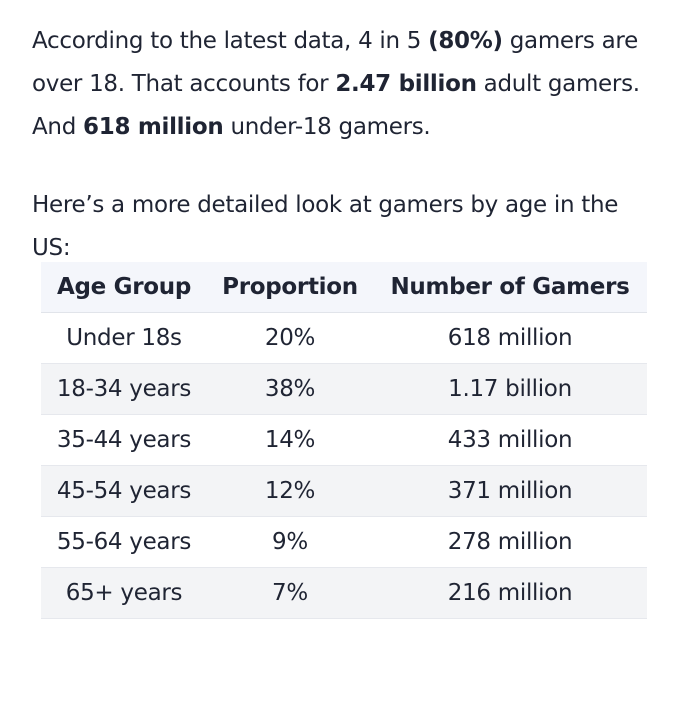 The height and width of the screenshot is (720, 688). I want to click on table-row: 65+ years 7% 216 million, so click(344, 593).